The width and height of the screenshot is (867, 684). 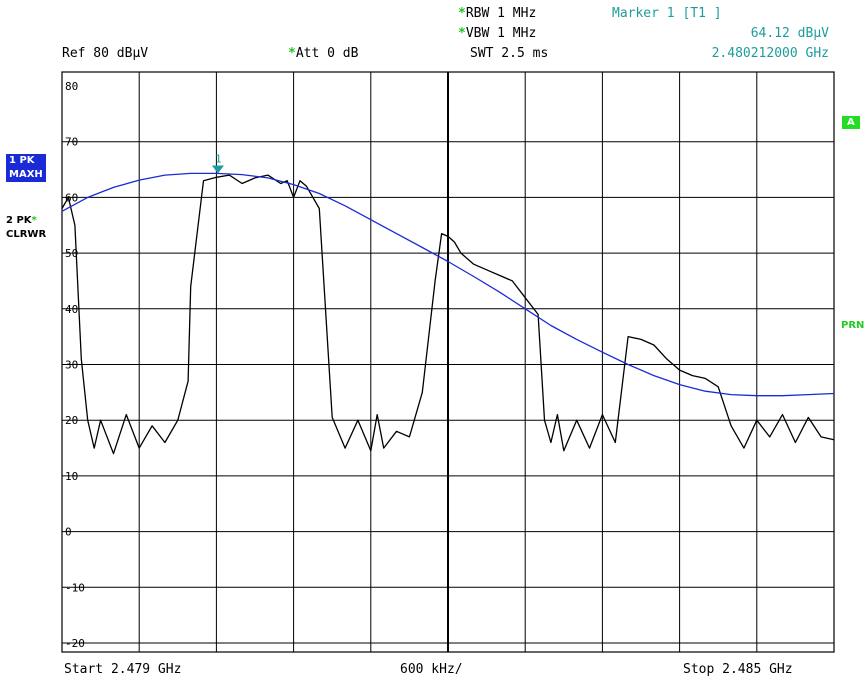 What do you see at coordinates (123, 669) in the screenshot?
I see `start-frequency: Start 2.479 GHz` at bounding box center [123, 669].